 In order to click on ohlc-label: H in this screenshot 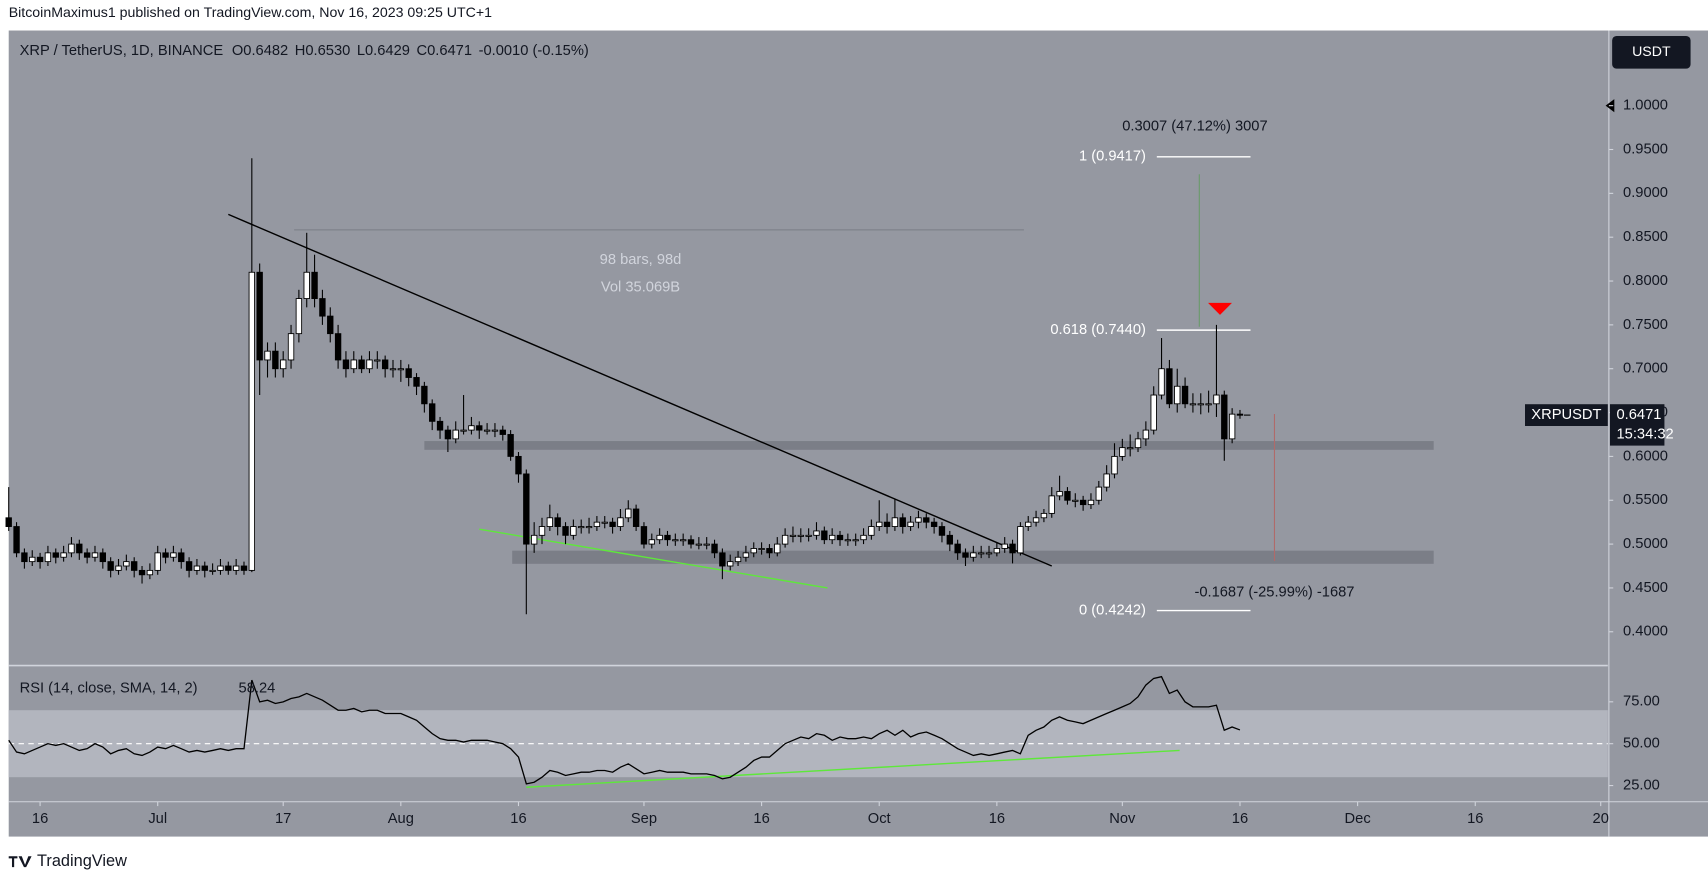, I will do `click(300, 51)`.